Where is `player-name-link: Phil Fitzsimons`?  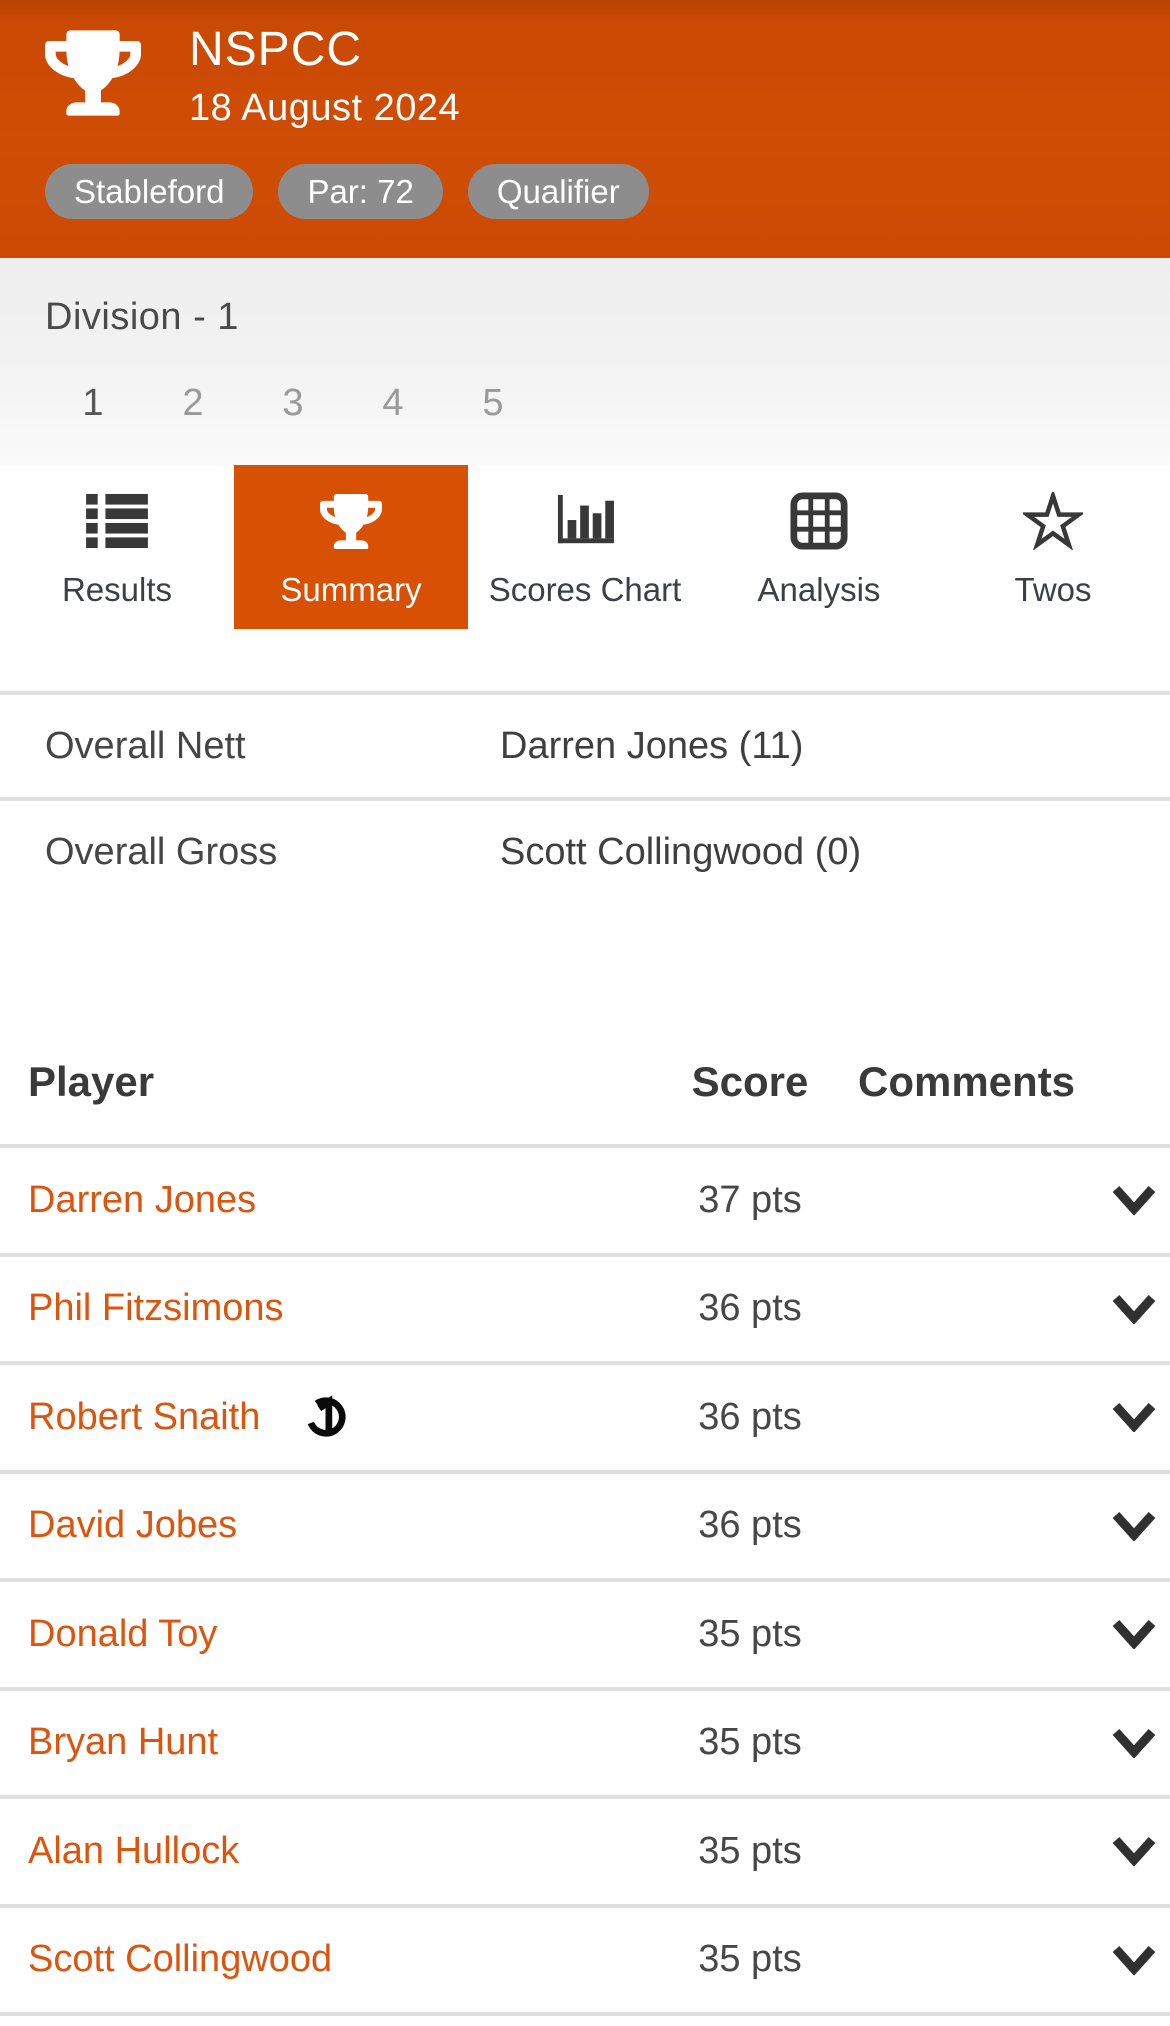
player-name-link: Phil Fitzsimons is located at coordinates (156, 1308).